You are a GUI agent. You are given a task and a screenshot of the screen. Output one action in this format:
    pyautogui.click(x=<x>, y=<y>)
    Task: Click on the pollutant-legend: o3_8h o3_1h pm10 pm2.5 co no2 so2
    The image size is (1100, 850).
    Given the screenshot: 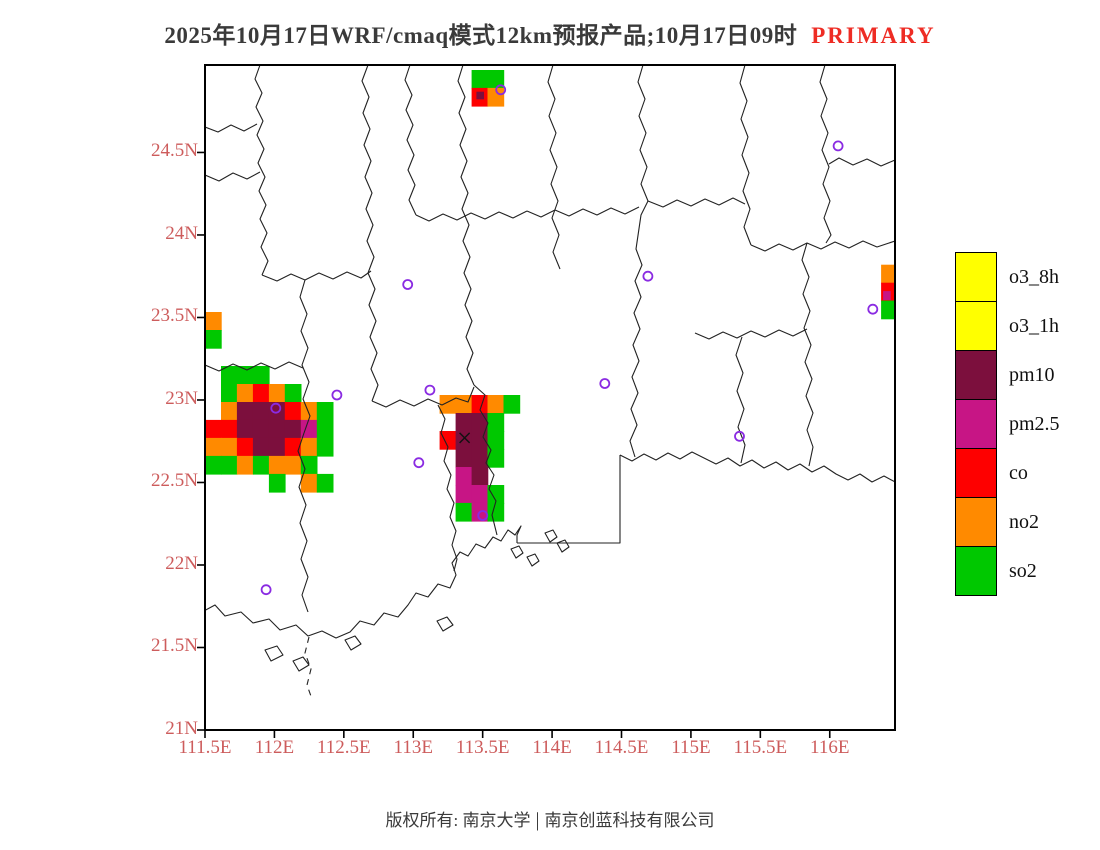 What is the action you would take?
    pyautogui.click(x=1027, y=424)
    